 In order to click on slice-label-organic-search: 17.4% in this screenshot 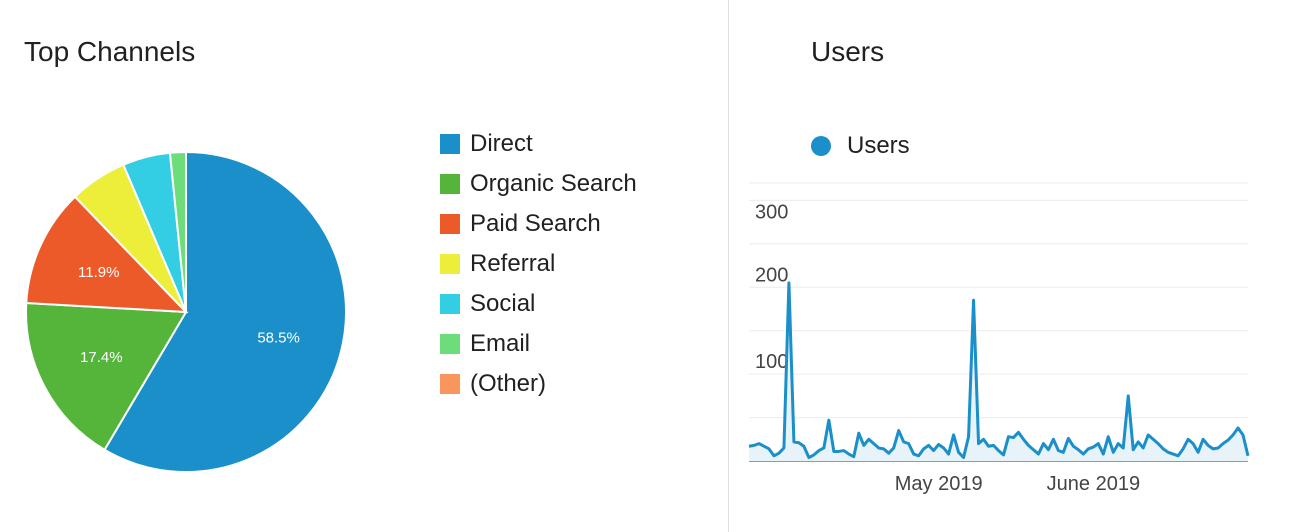, I will do `click(101, 357)`.